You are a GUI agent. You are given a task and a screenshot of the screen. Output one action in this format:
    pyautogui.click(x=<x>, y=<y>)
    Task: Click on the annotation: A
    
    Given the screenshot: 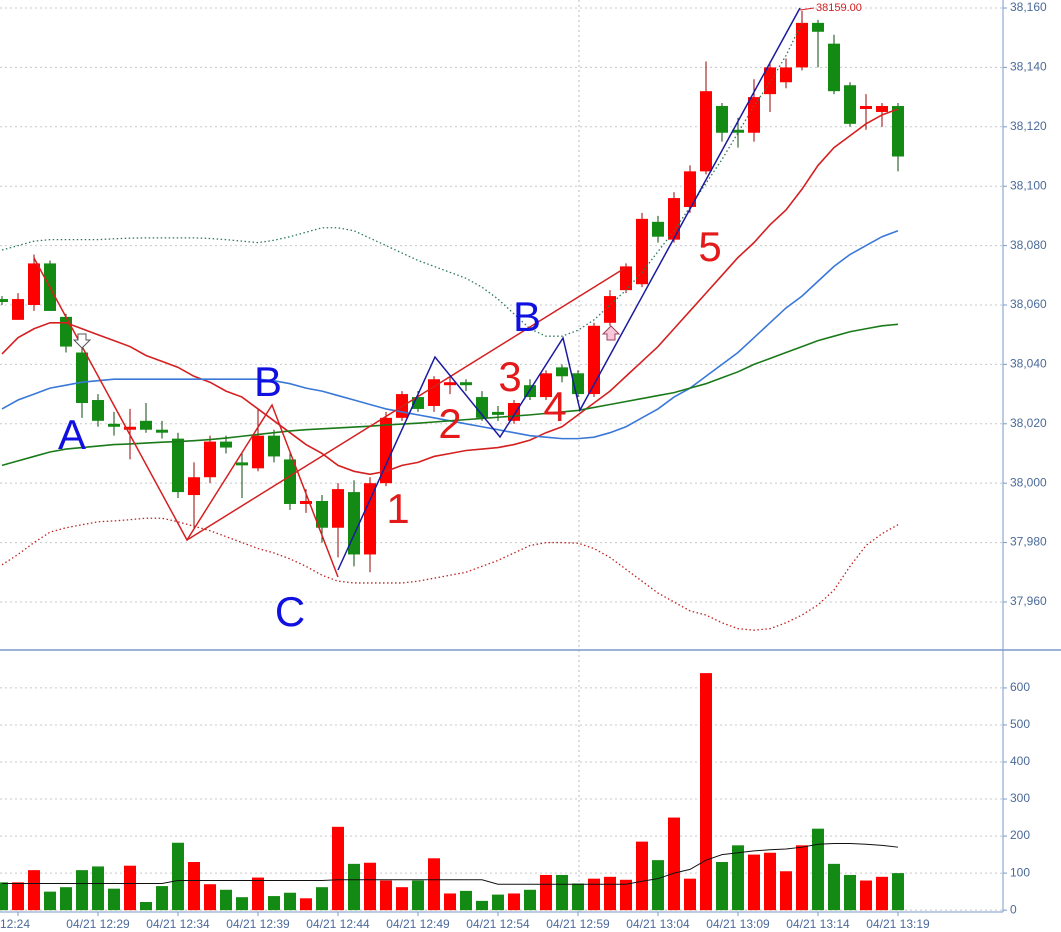 What is the action you would take?
    pyautogui.click(x=72, y=434)
    